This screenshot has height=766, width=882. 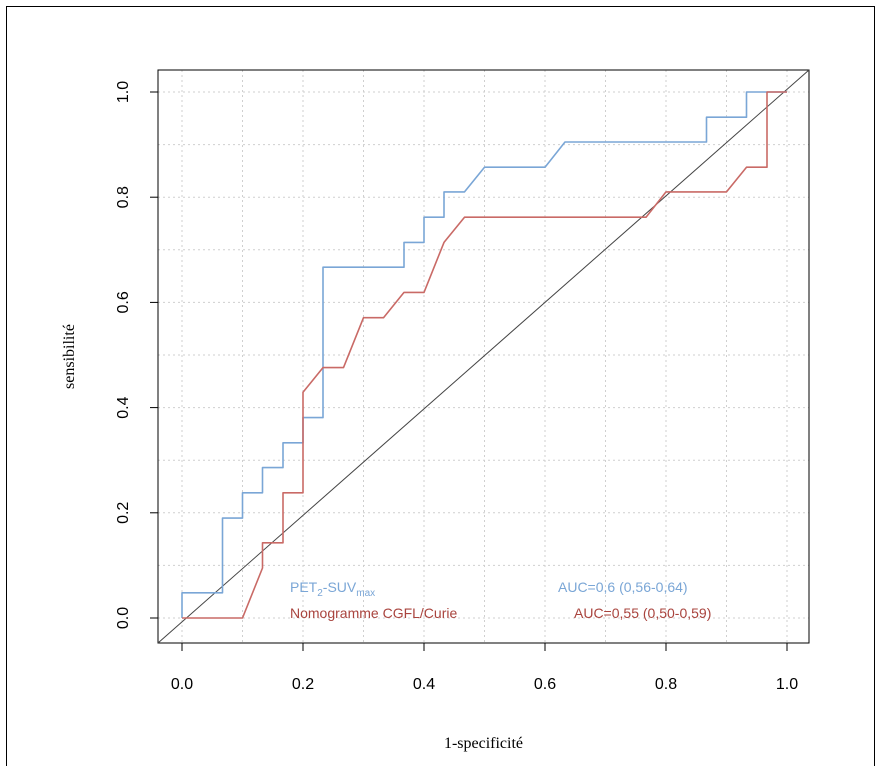 I want to click on x-tick-label: 0.2, so click(x=303, y=684).